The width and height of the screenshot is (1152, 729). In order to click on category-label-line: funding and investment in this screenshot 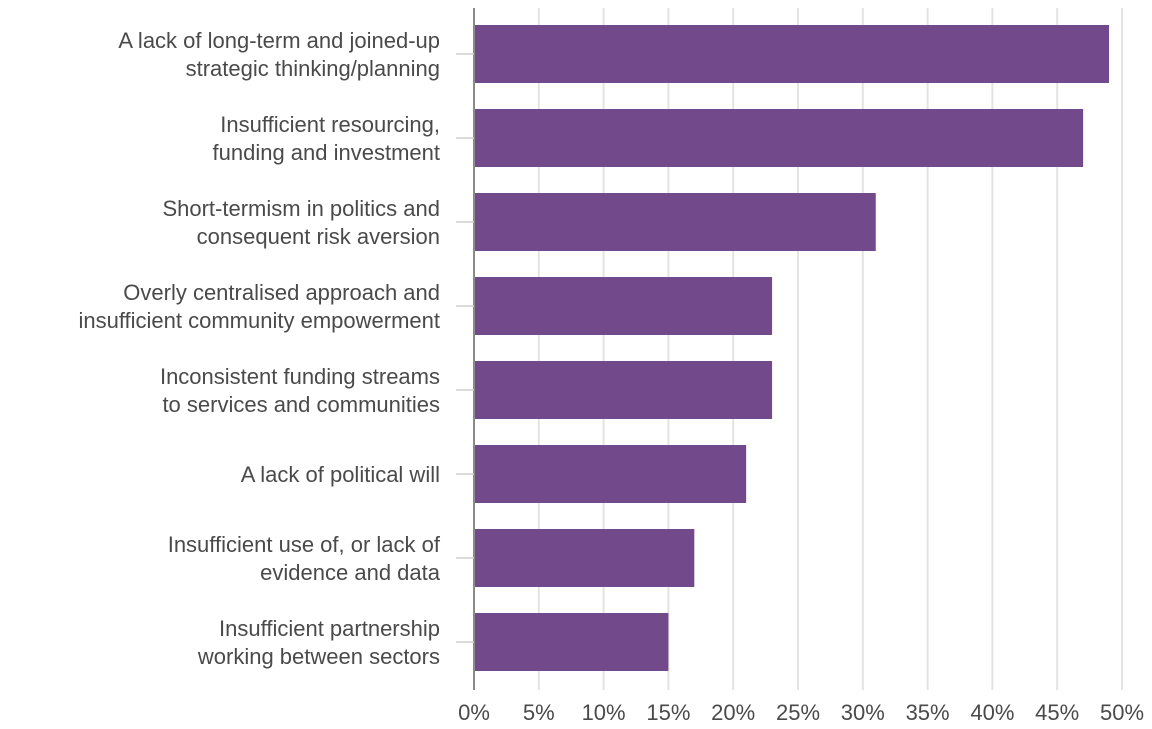, I will do `click(327, 152)`.